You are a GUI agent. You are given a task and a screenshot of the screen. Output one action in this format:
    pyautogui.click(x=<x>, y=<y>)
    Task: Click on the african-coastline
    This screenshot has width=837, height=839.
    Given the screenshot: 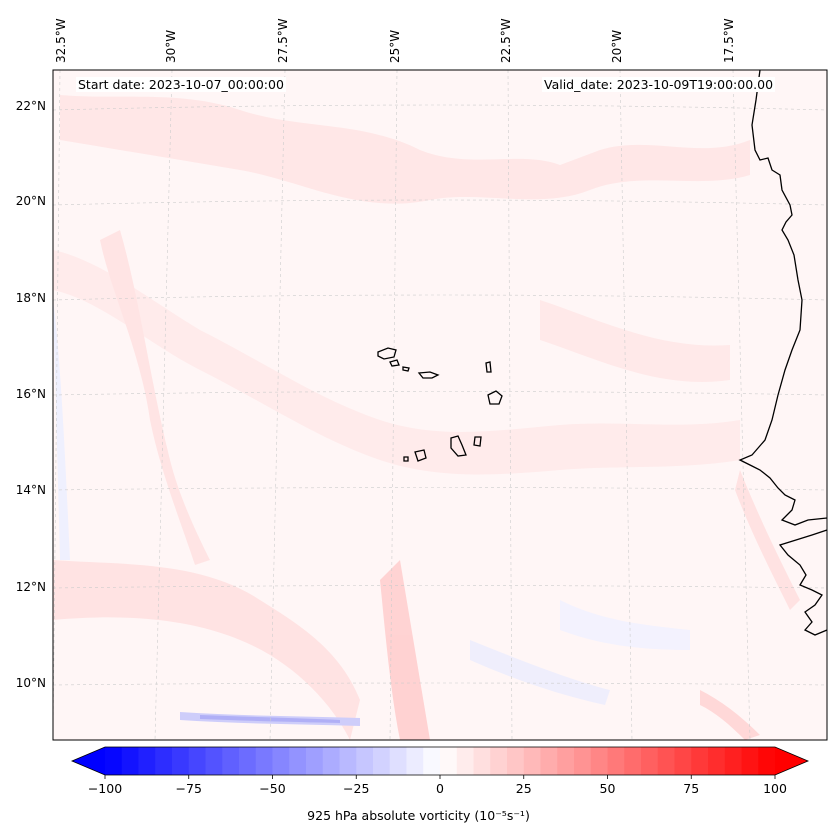 What is the action you would take?
    pyautogui.click(x=783, y=352)
    